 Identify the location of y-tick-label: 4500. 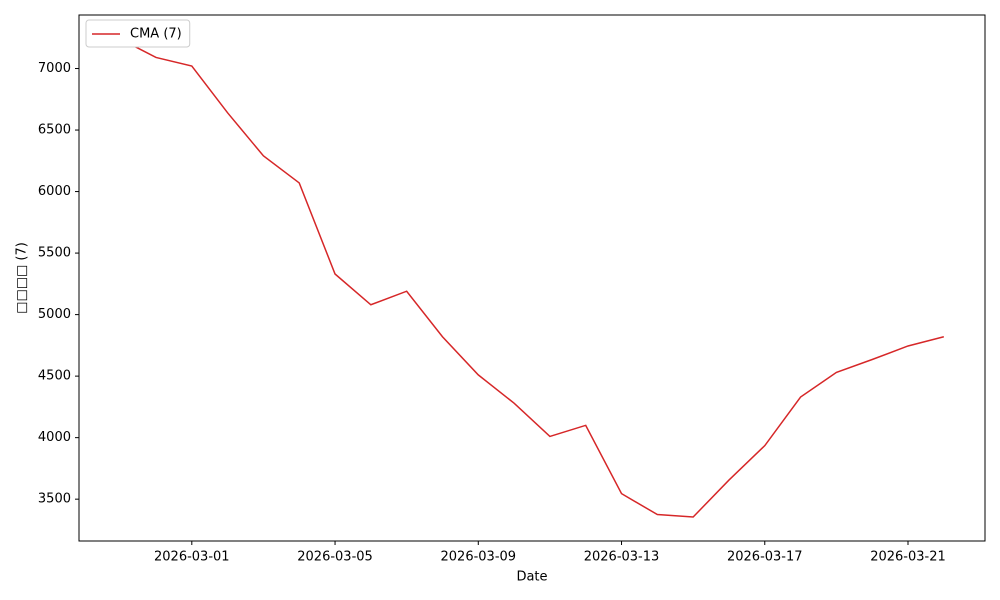
(54, 376).